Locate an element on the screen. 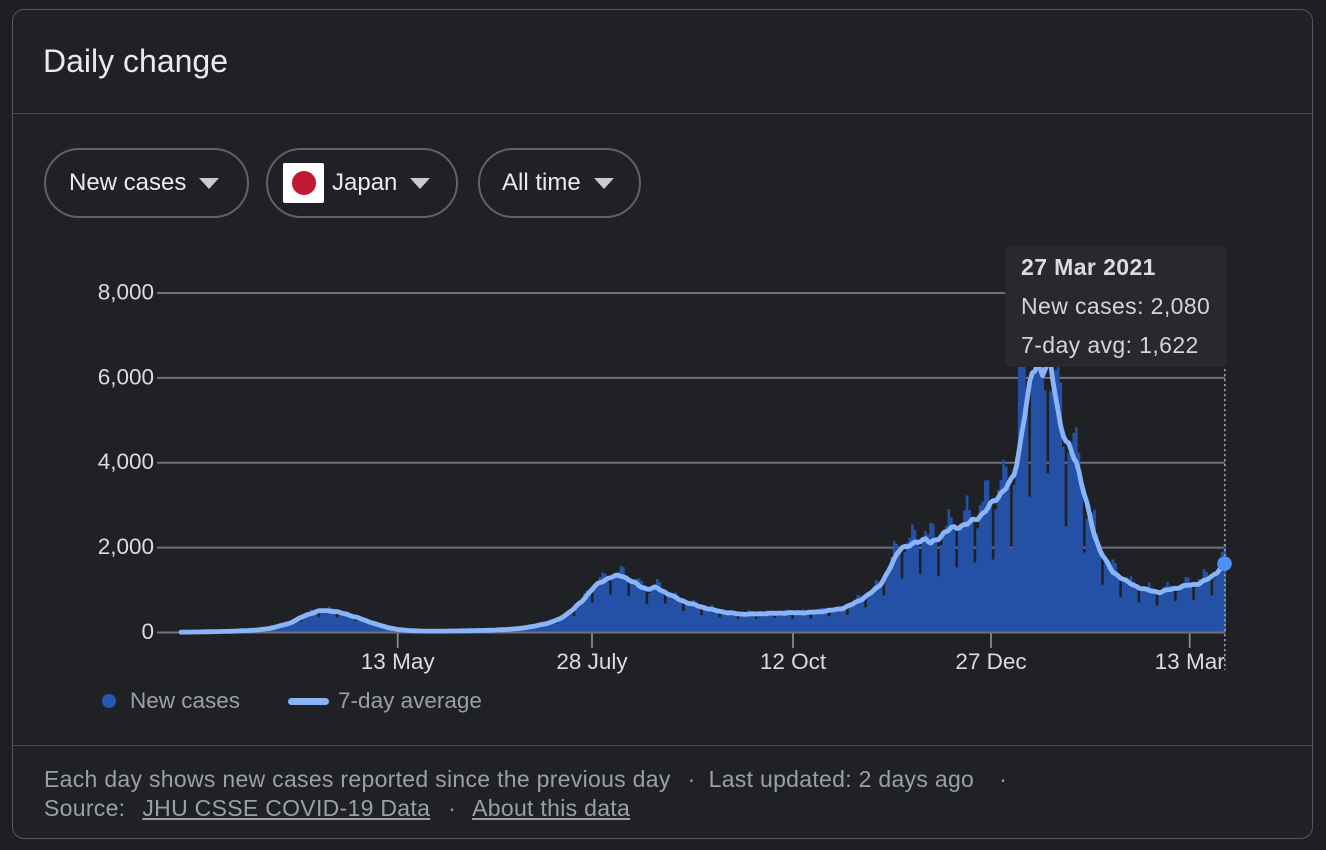 This screenshot has height=850, width=1326. svg-text: 6,000 is located at coordinates (126, 376).